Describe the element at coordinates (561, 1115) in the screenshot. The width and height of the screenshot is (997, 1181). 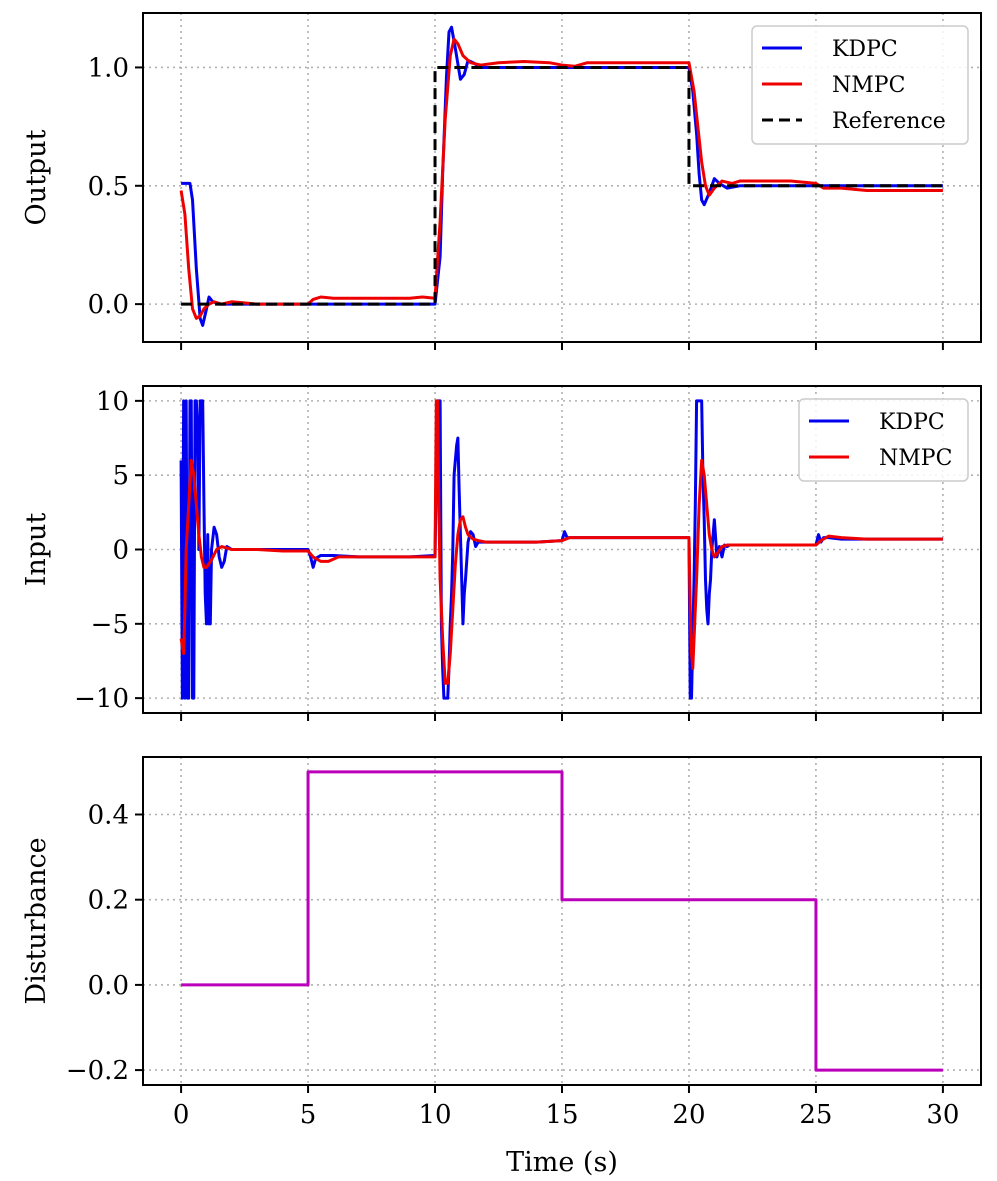
I see `x-tick-label: 15` at that location.